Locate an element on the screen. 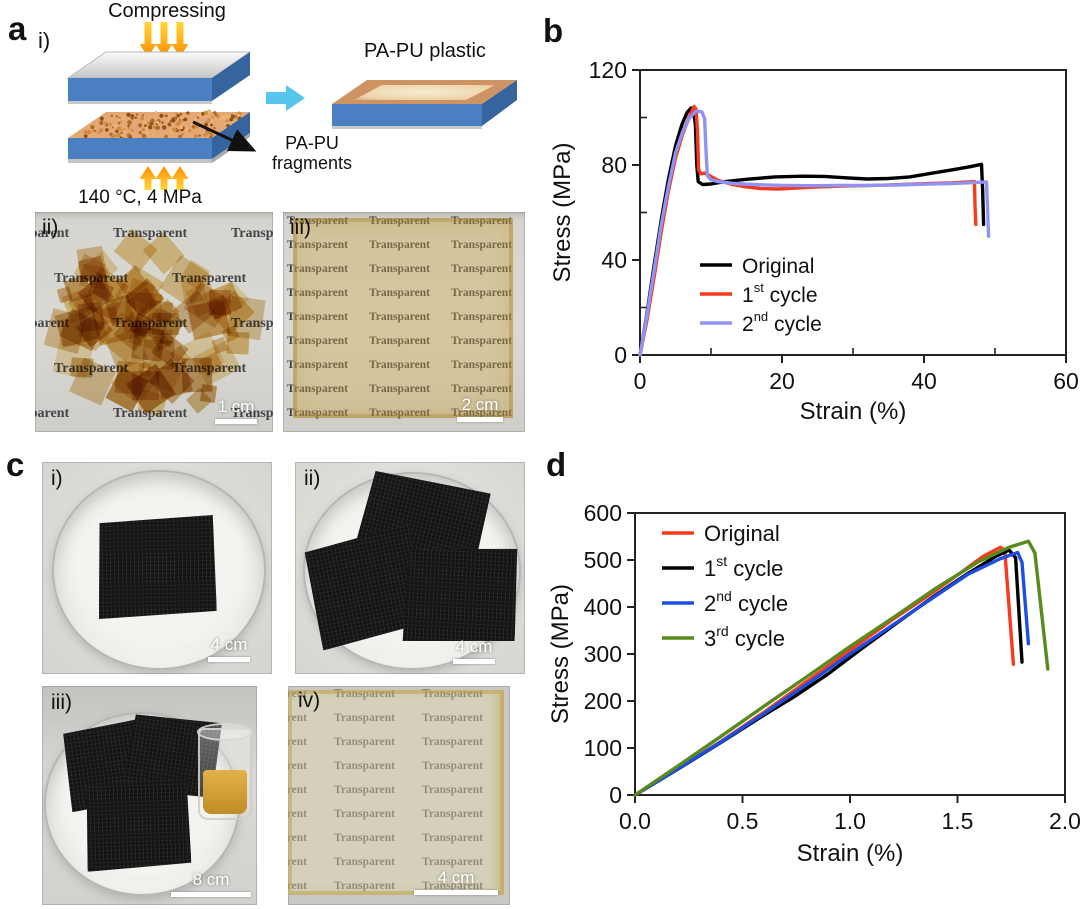  carbon-fiber-sheet is located at coordinates (157, 567).